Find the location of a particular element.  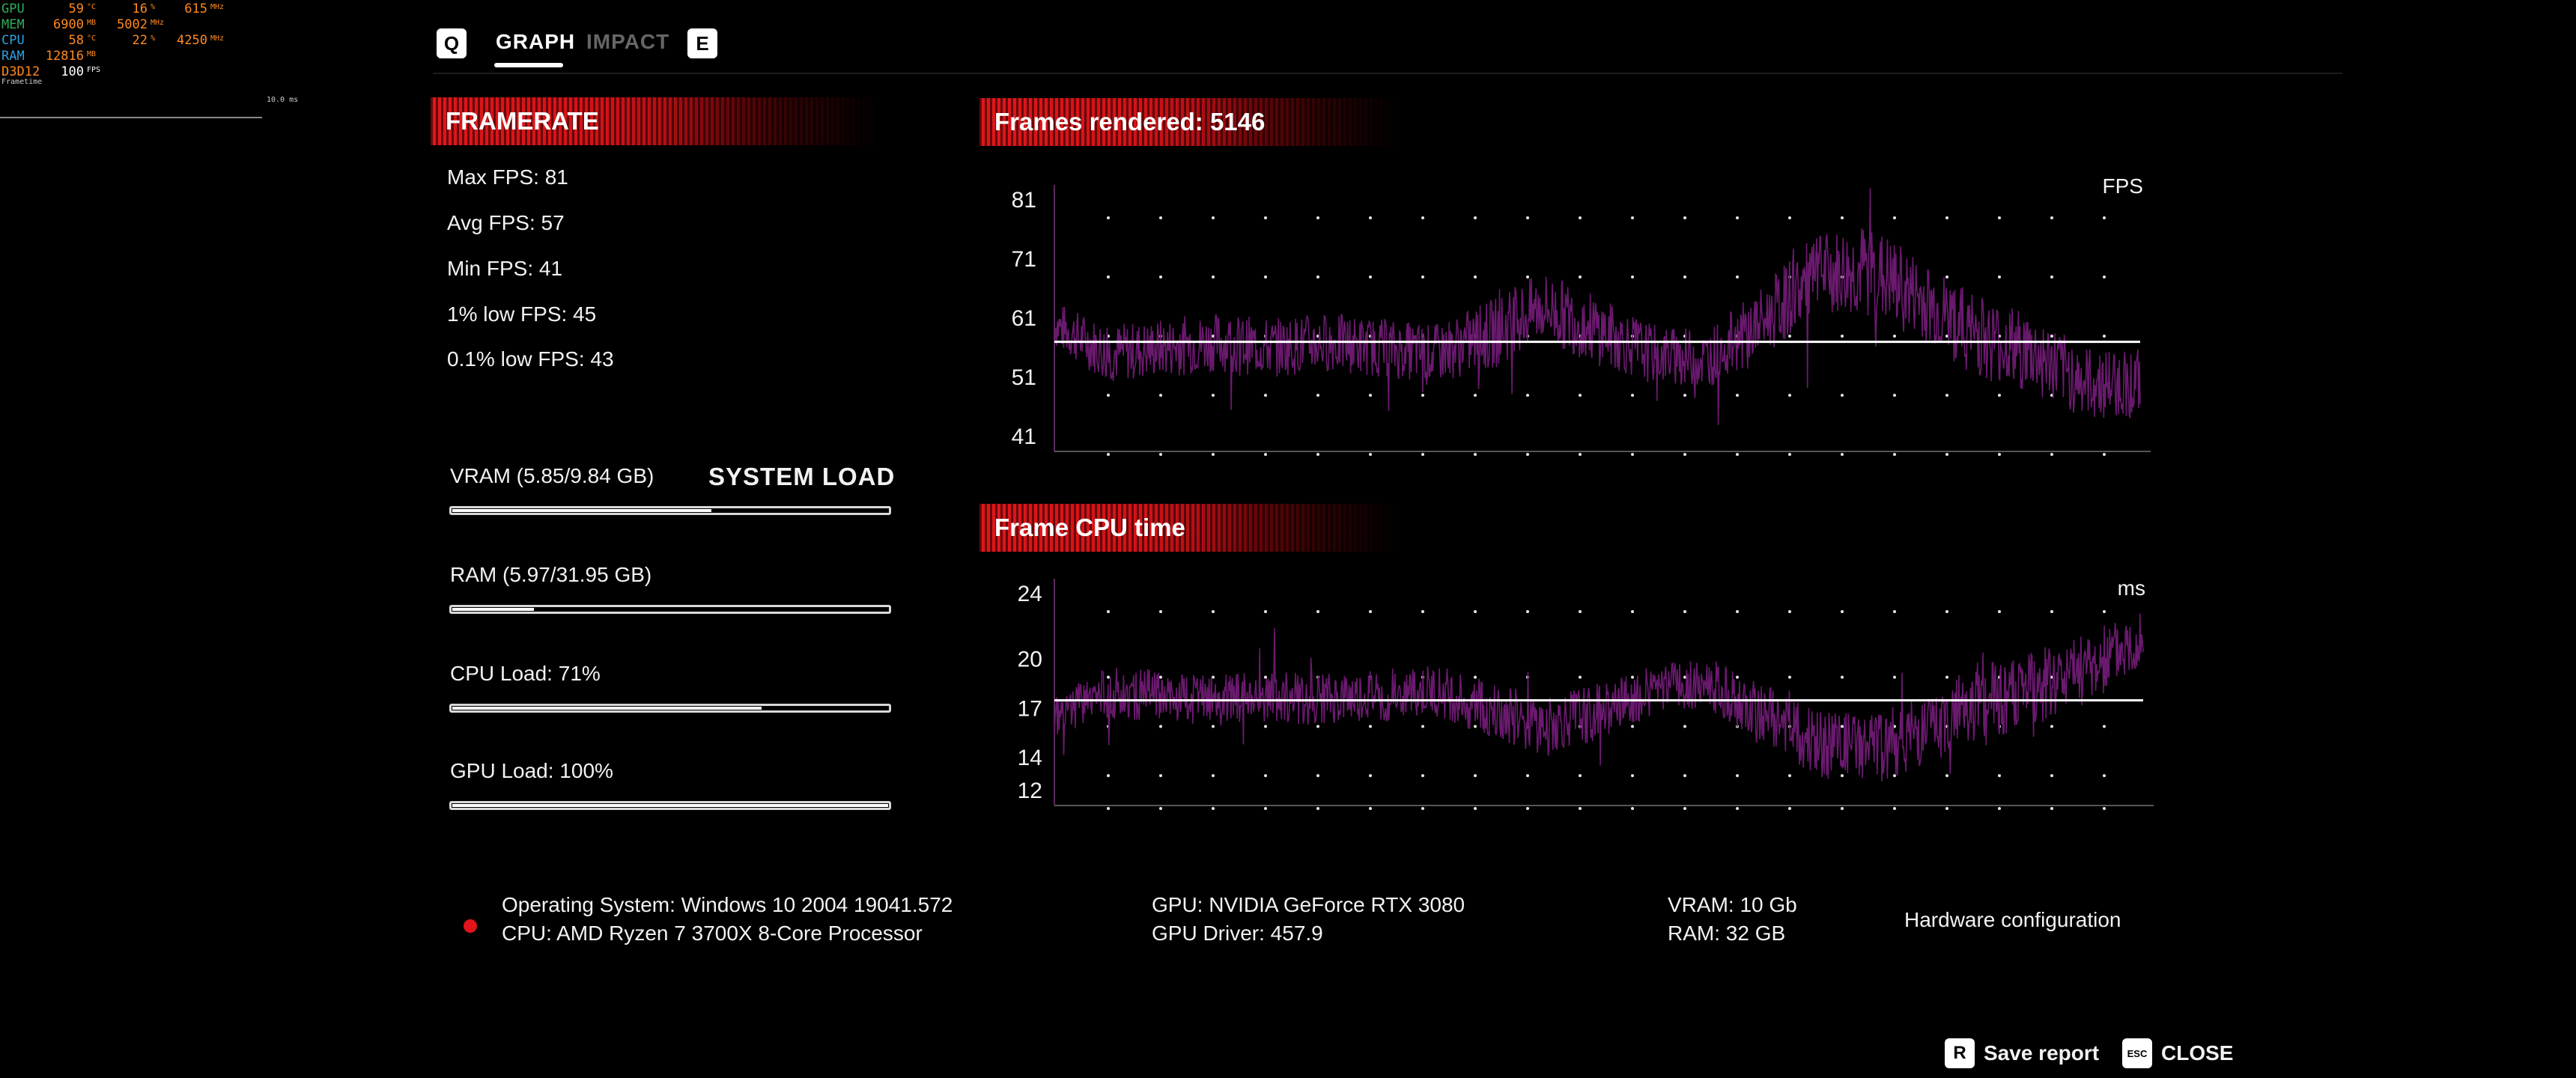

chart-tick-label: 81 is located at coordinates (1024, 200).